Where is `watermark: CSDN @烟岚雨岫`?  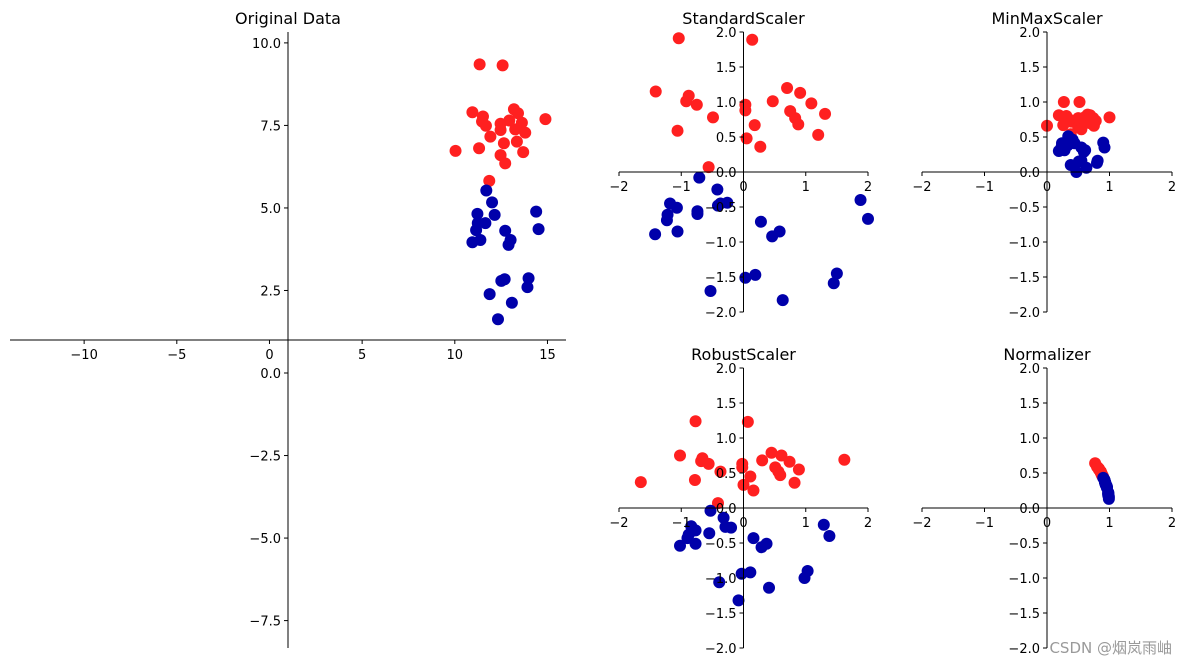
watermark: CSDN @烟岚雨岫 is located at coordinates (1110, 648).